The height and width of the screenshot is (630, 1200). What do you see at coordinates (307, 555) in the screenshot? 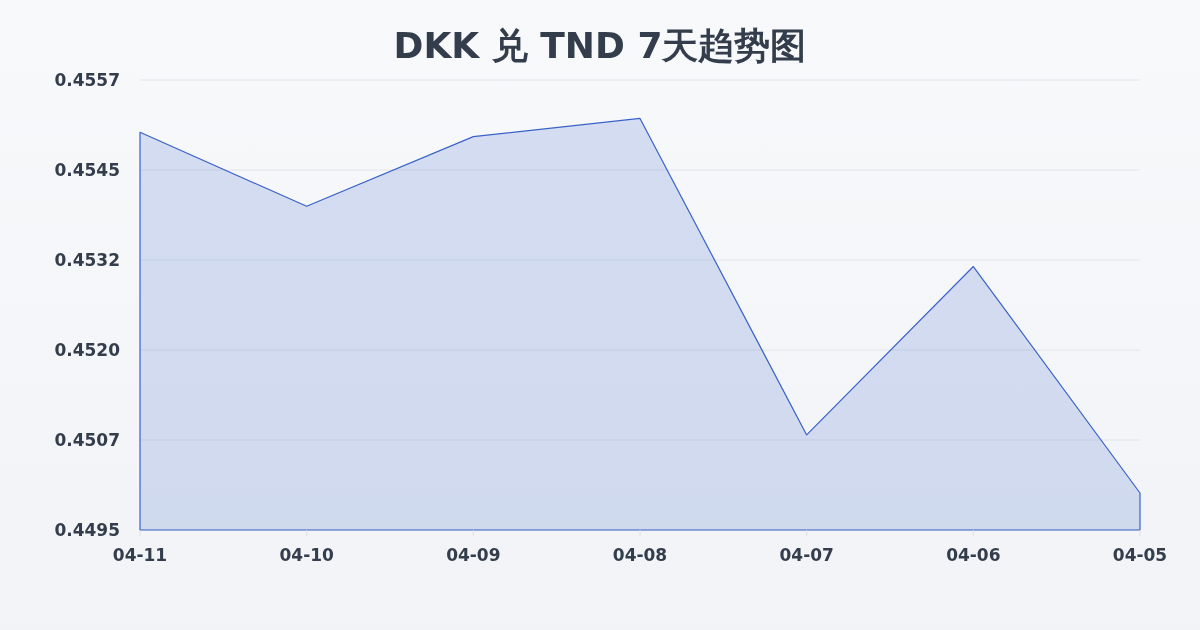
I see `x-tick-label: 04-10` at bounding box center [307, 555].